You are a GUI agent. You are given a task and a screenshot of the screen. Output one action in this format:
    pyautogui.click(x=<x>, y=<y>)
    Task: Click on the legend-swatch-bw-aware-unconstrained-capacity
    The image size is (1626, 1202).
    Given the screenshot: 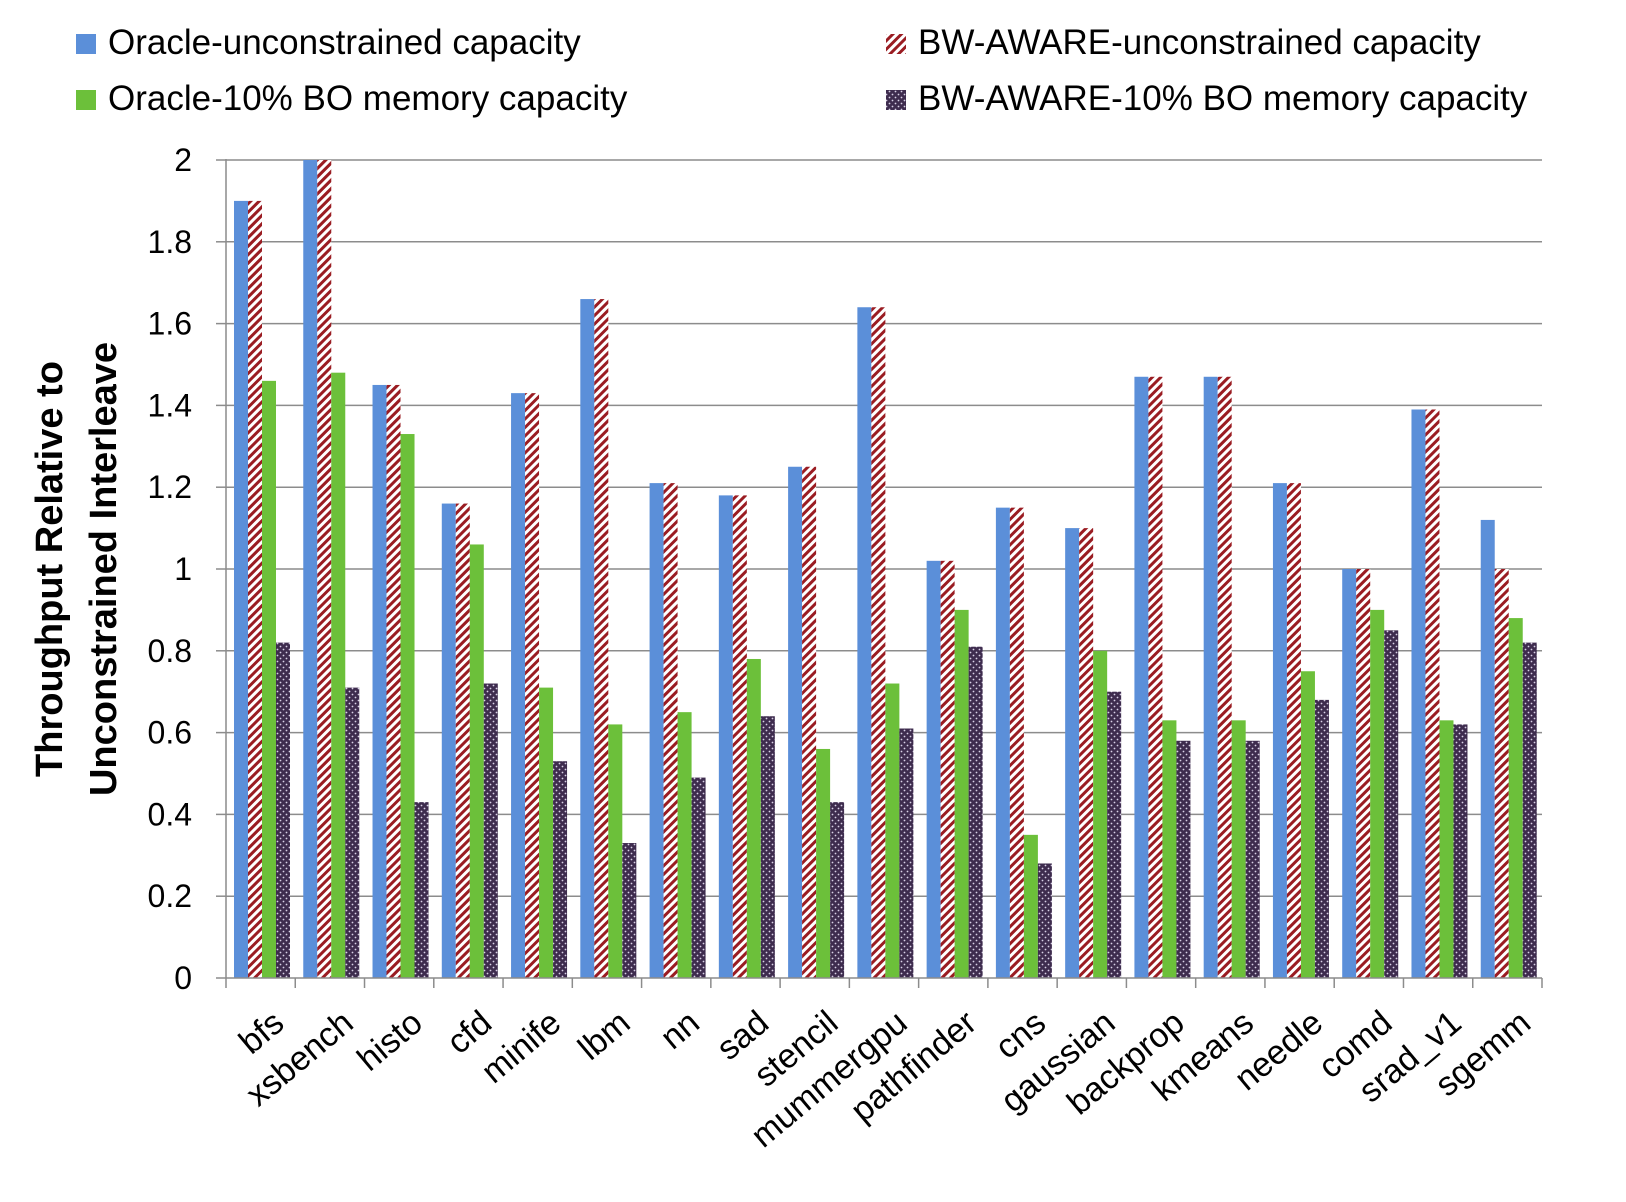 What is the action you would take?
    pyautogui.click(x=896, y=44)
    